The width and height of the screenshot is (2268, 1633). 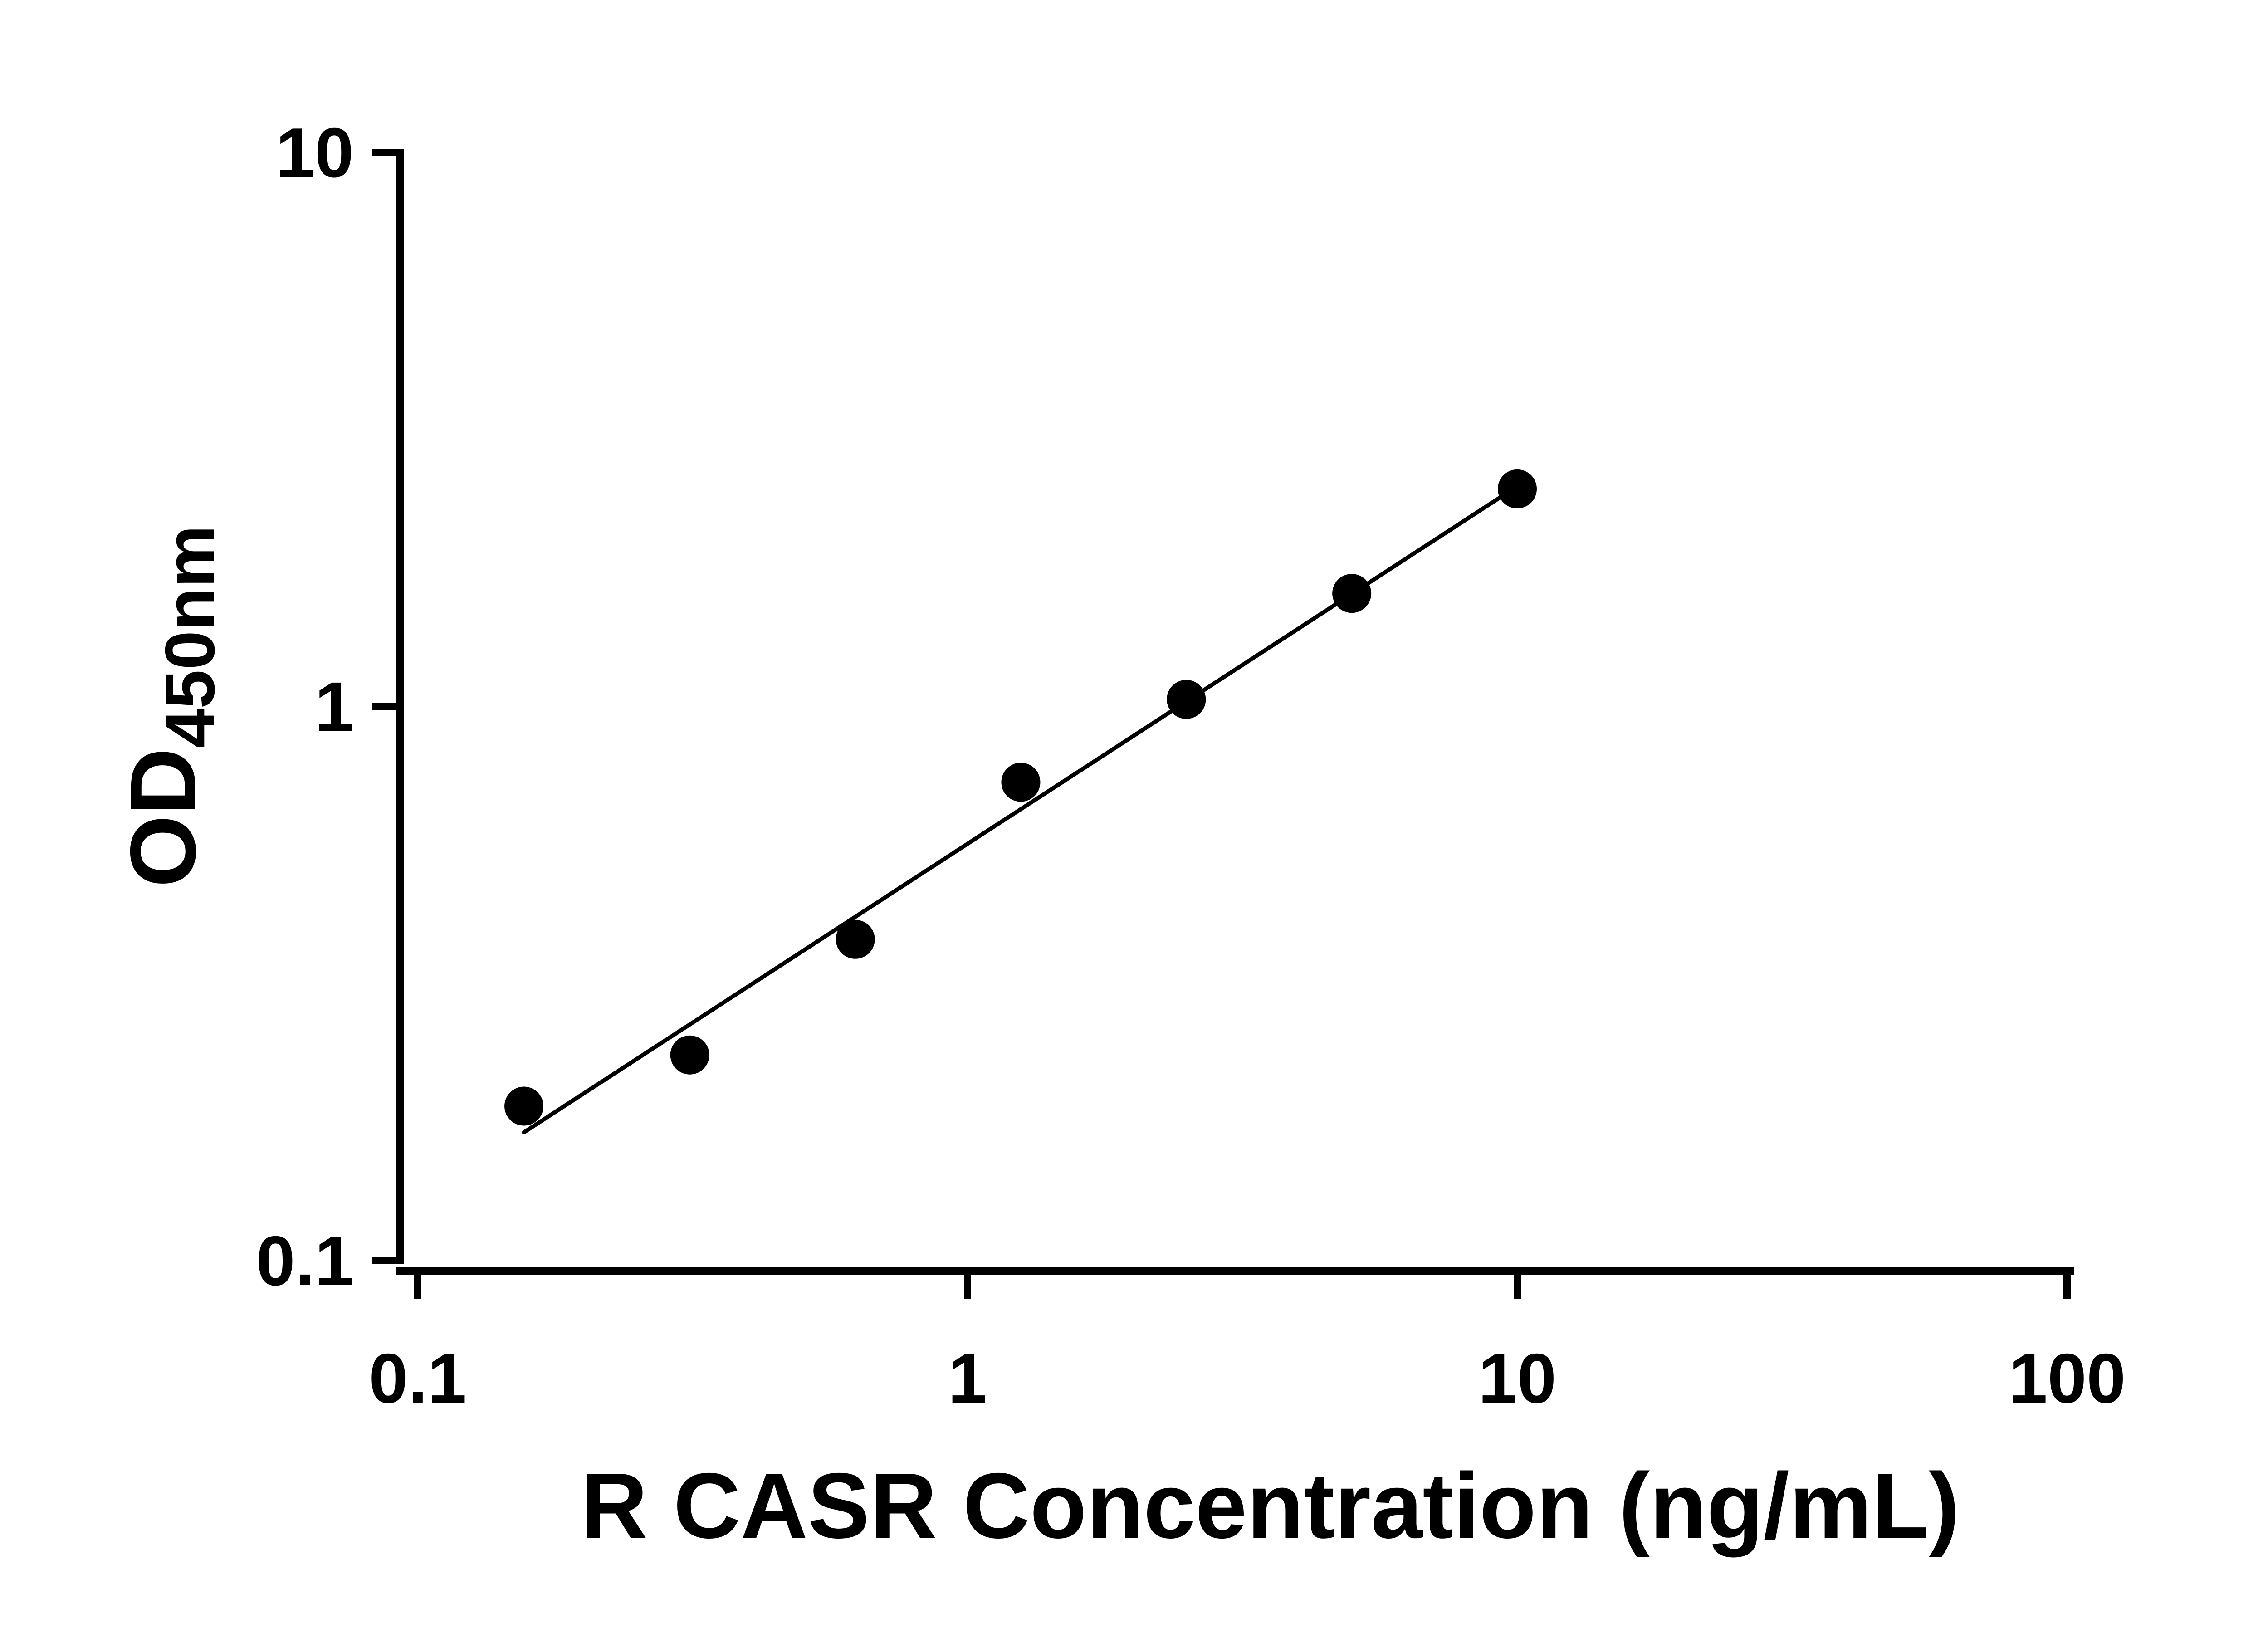 I want to click on y-axis-title: OD450nm, so click(x=170, y=706).